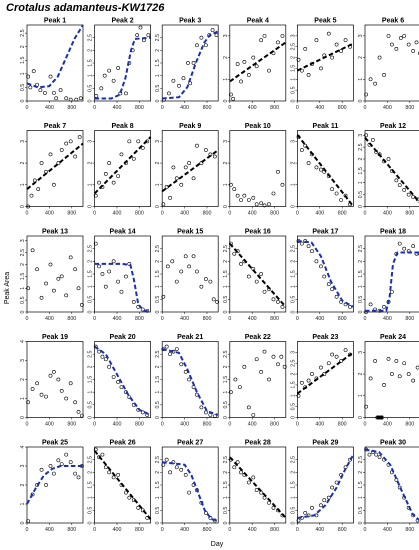 The height and width of the screenshot is (550, 419). What do you see at coordinates (361, 248) in the screenshot?
I see `y-tick-label: 2.5` at bounding box center [361, 248].